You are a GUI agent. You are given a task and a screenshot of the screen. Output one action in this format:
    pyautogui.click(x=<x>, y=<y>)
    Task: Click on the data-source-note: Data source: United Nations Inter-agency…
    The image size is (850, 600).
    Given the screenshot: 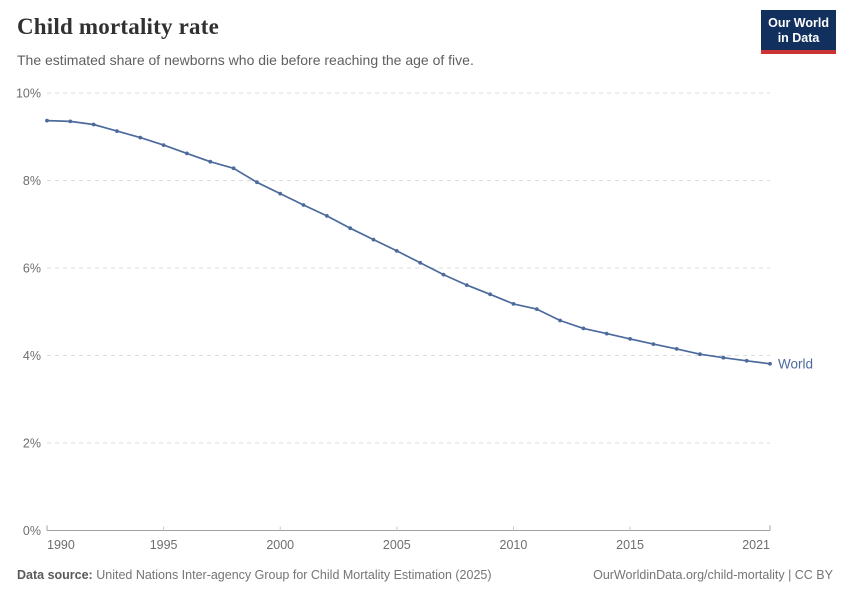 What is the action you would take?
    pyautogui.click(x=254, y=575)
    